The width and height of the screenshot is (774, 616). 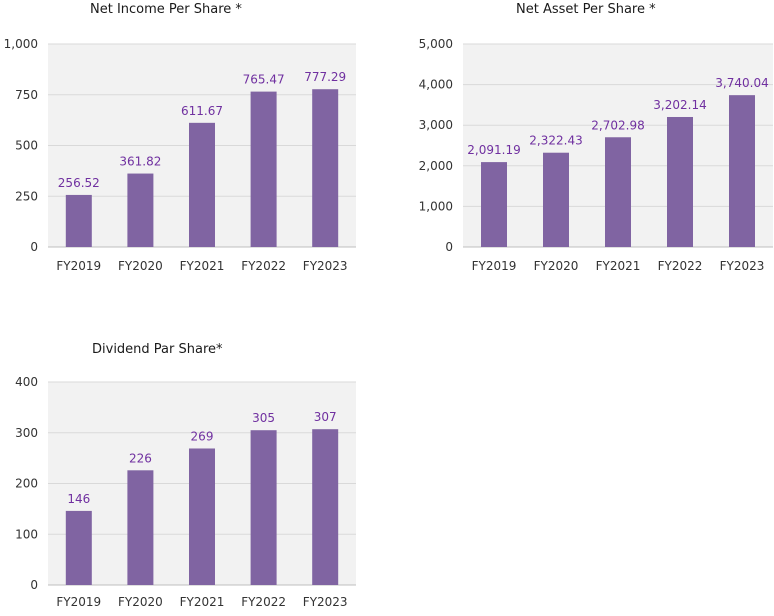 I want to click on data-label: 2,322.43, so click(x=555, y=141).